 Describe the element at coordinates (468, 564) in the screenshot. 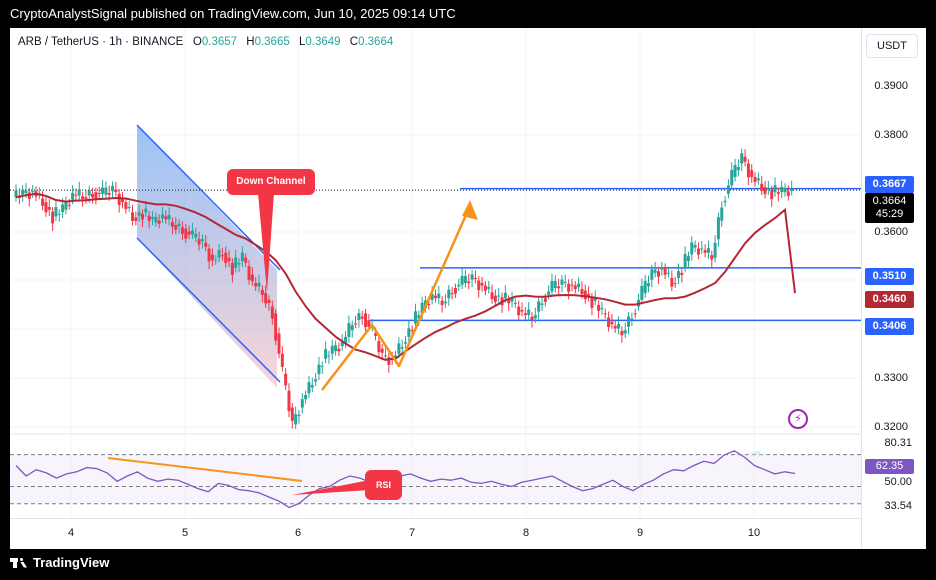

I see `footer-bar: TradingView` at that location.